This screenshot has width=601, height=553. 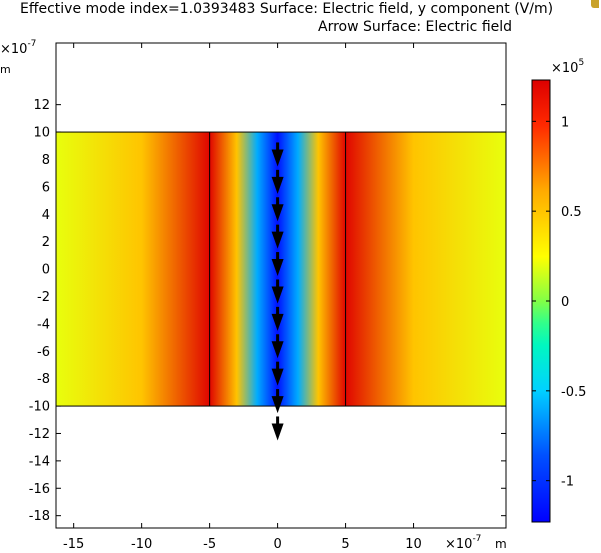 What do you see at coordinates (39, 489) in the screenshot?
I see `y-tick-label: -16` at bounding box center [39, 489].